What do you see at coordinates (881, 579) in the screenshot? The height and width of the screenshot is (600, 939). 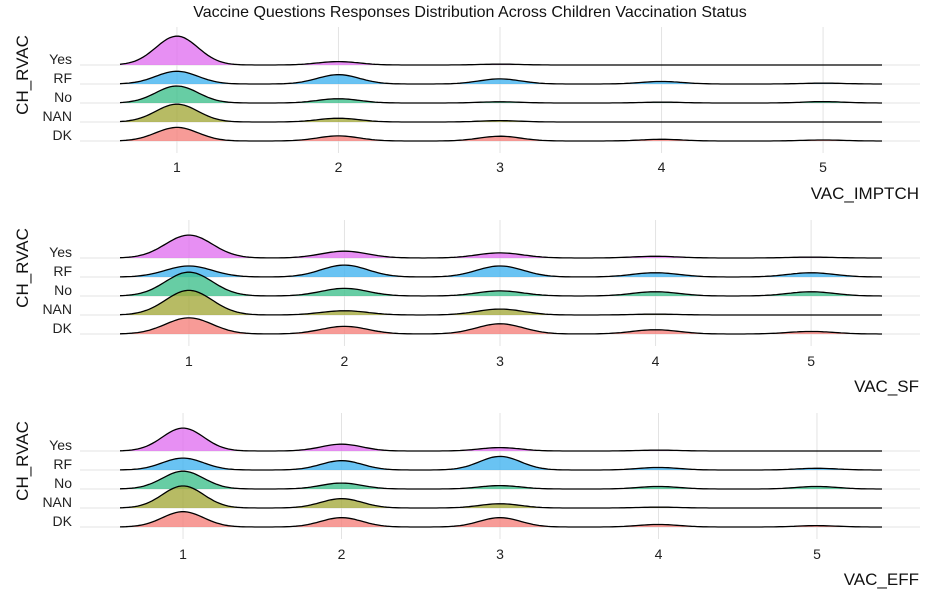 I see `x-axis-title: VAC_EFF` at bounding box center [881, 579].